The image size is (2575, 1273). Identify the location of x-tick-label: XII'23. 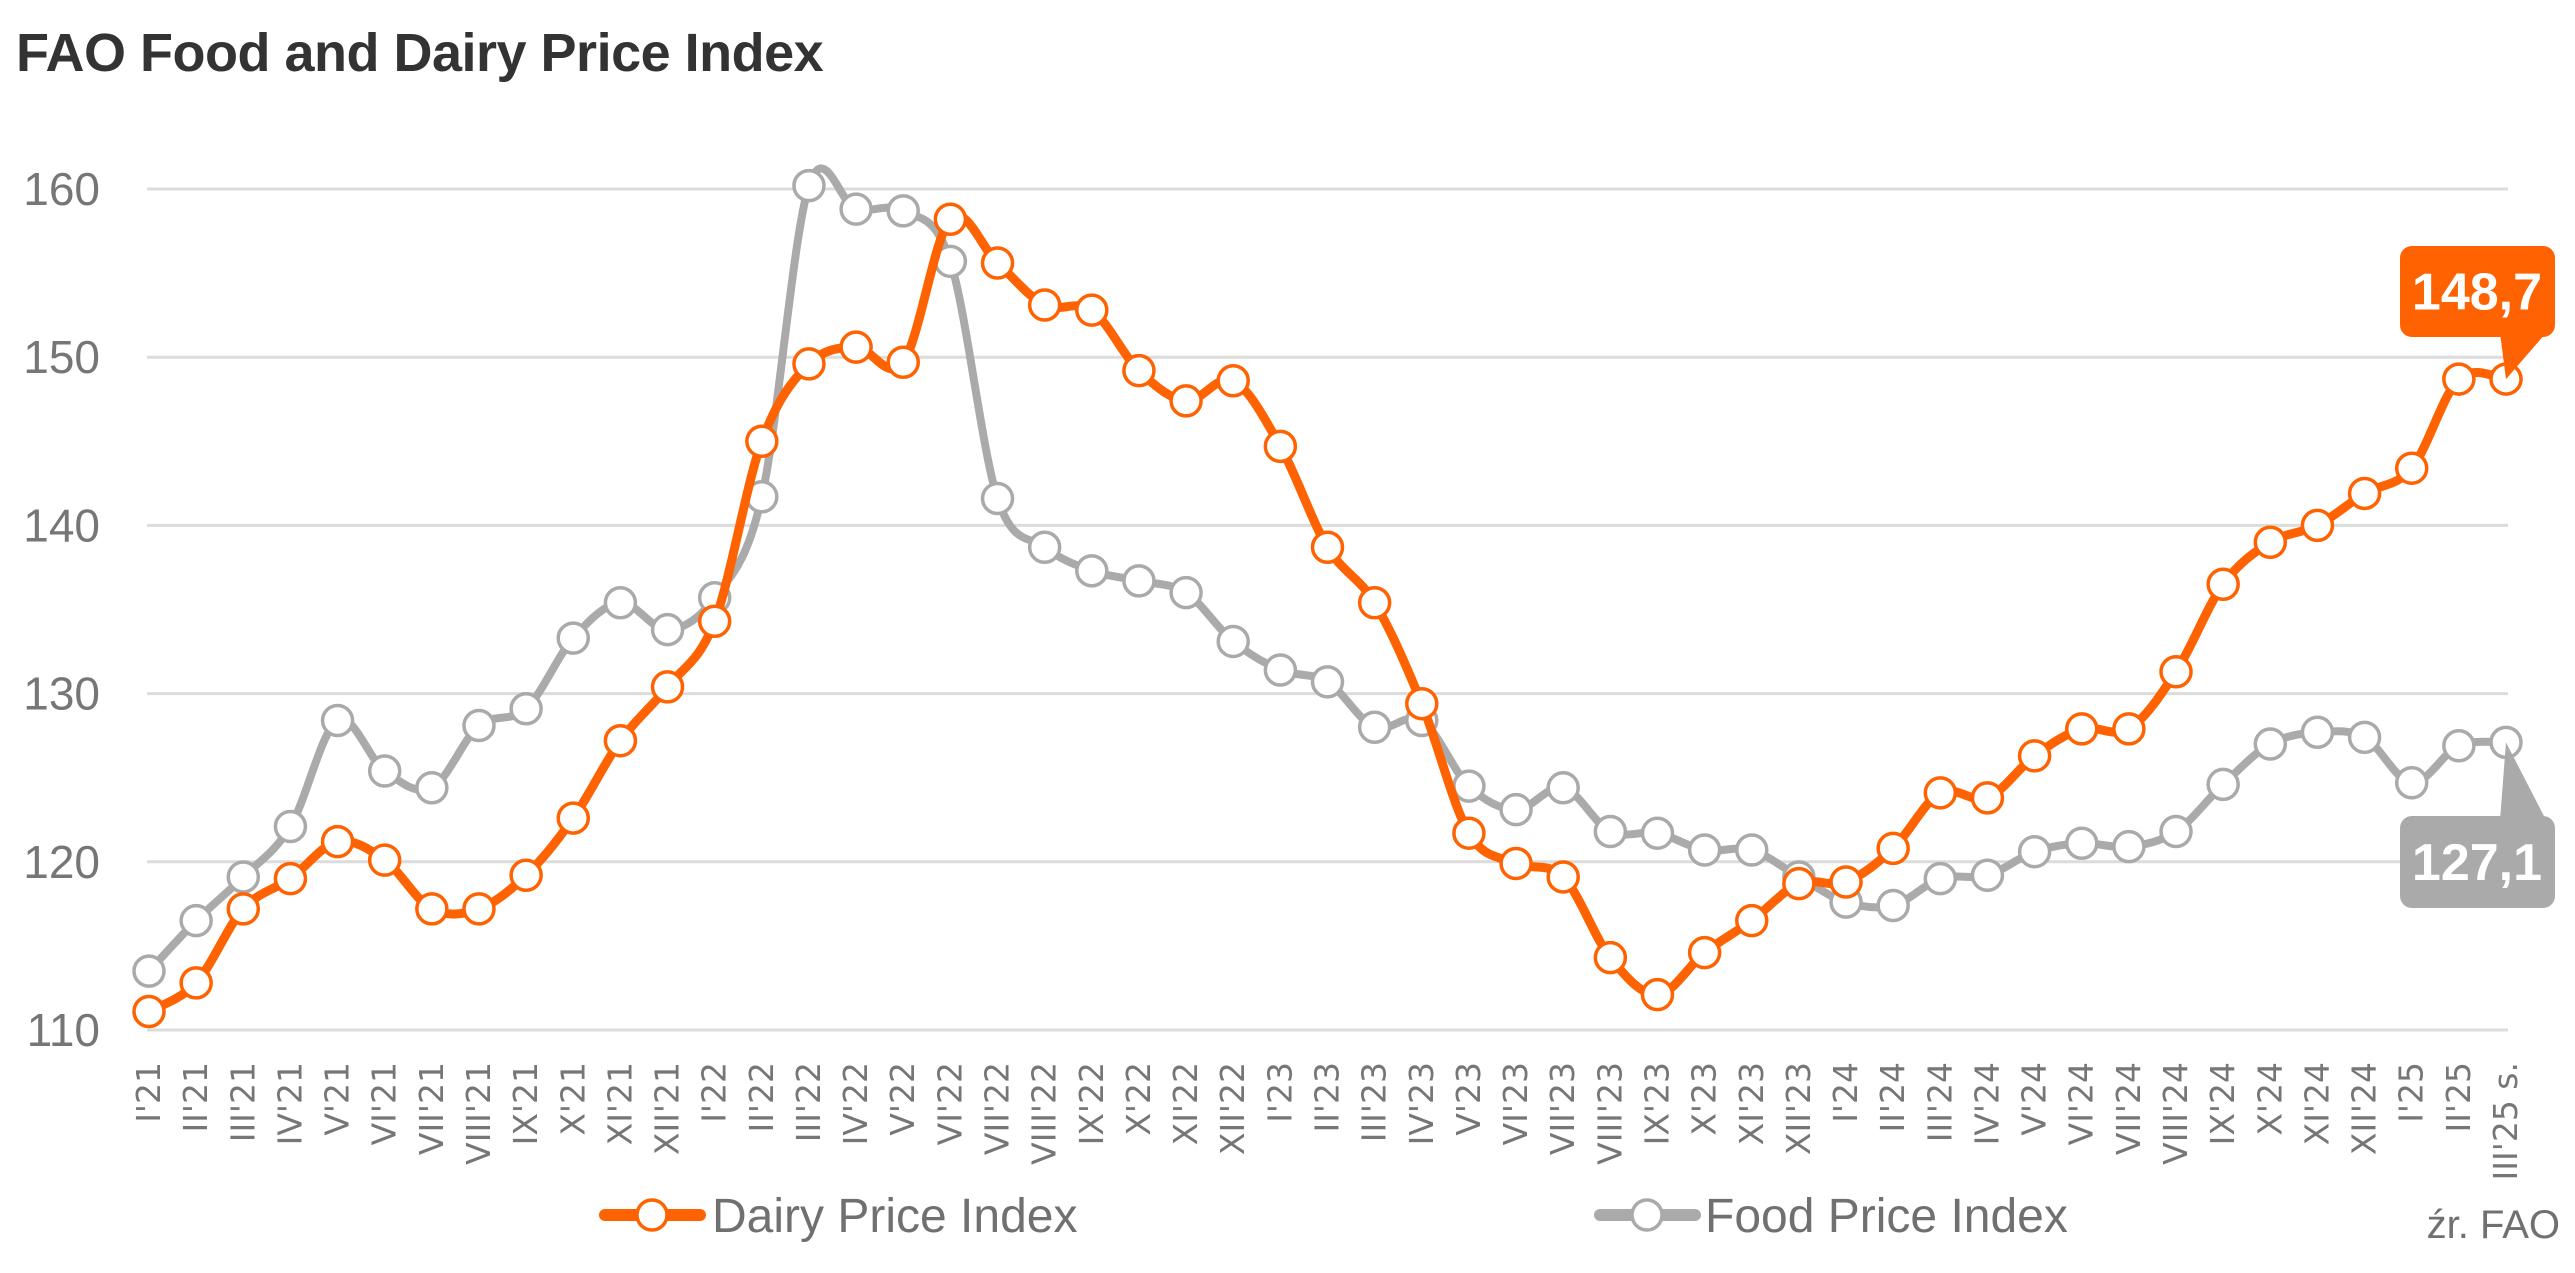
(1798, 1108).